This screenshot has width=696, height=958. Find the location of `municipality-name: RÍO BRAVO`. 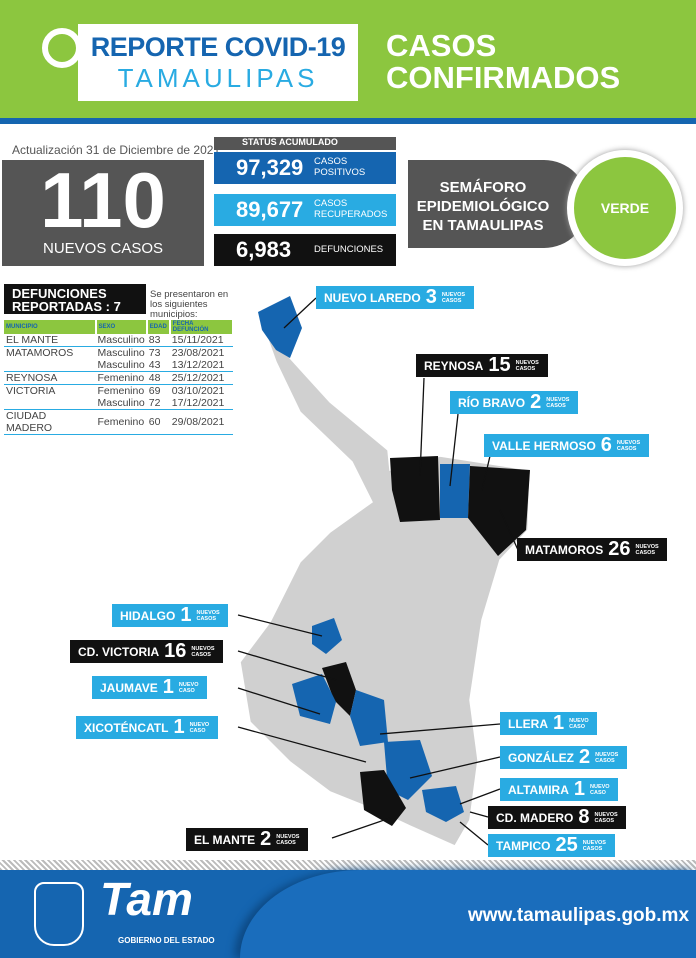

municipality-name: RÍO BRAVO is located at coordinates (492, 402).